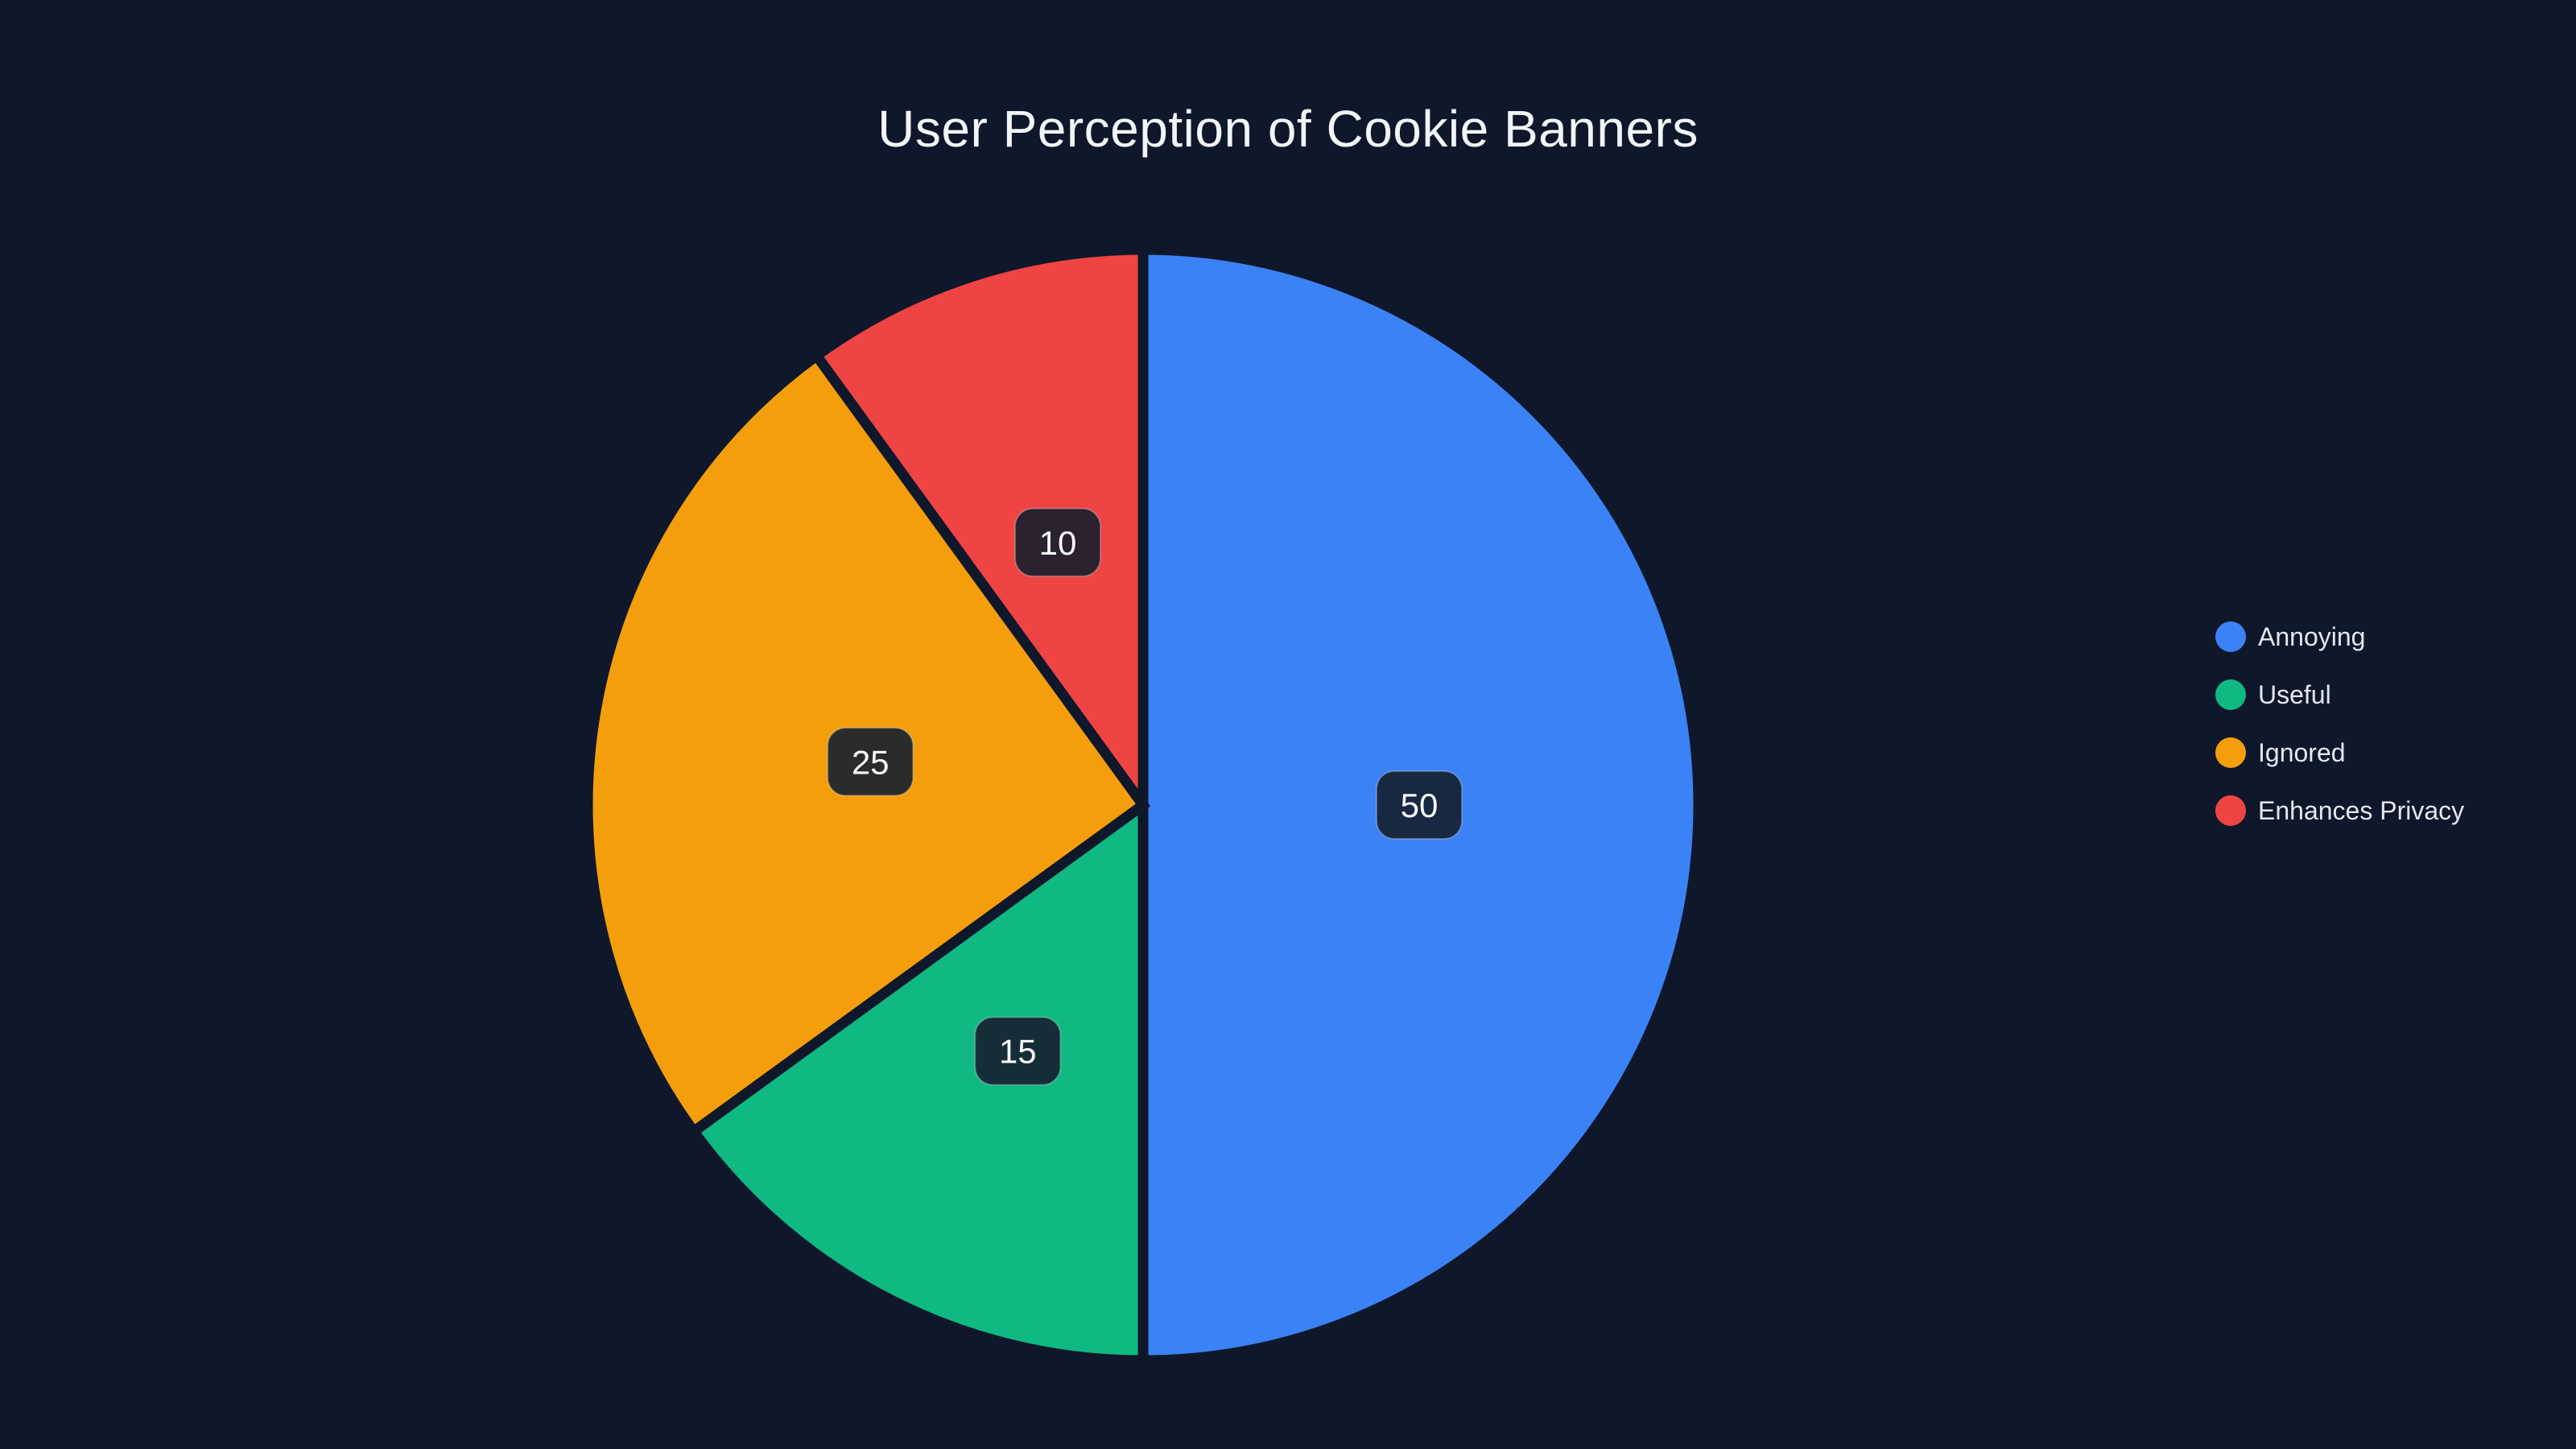 Image resolution: width=2576 pixels, height=1449 pixels. What do you see at coordinates (1288, 129) in the screenshot?
I see `chart-title: User Perception of Cookie Banners` at bounding box center [1288, 129].